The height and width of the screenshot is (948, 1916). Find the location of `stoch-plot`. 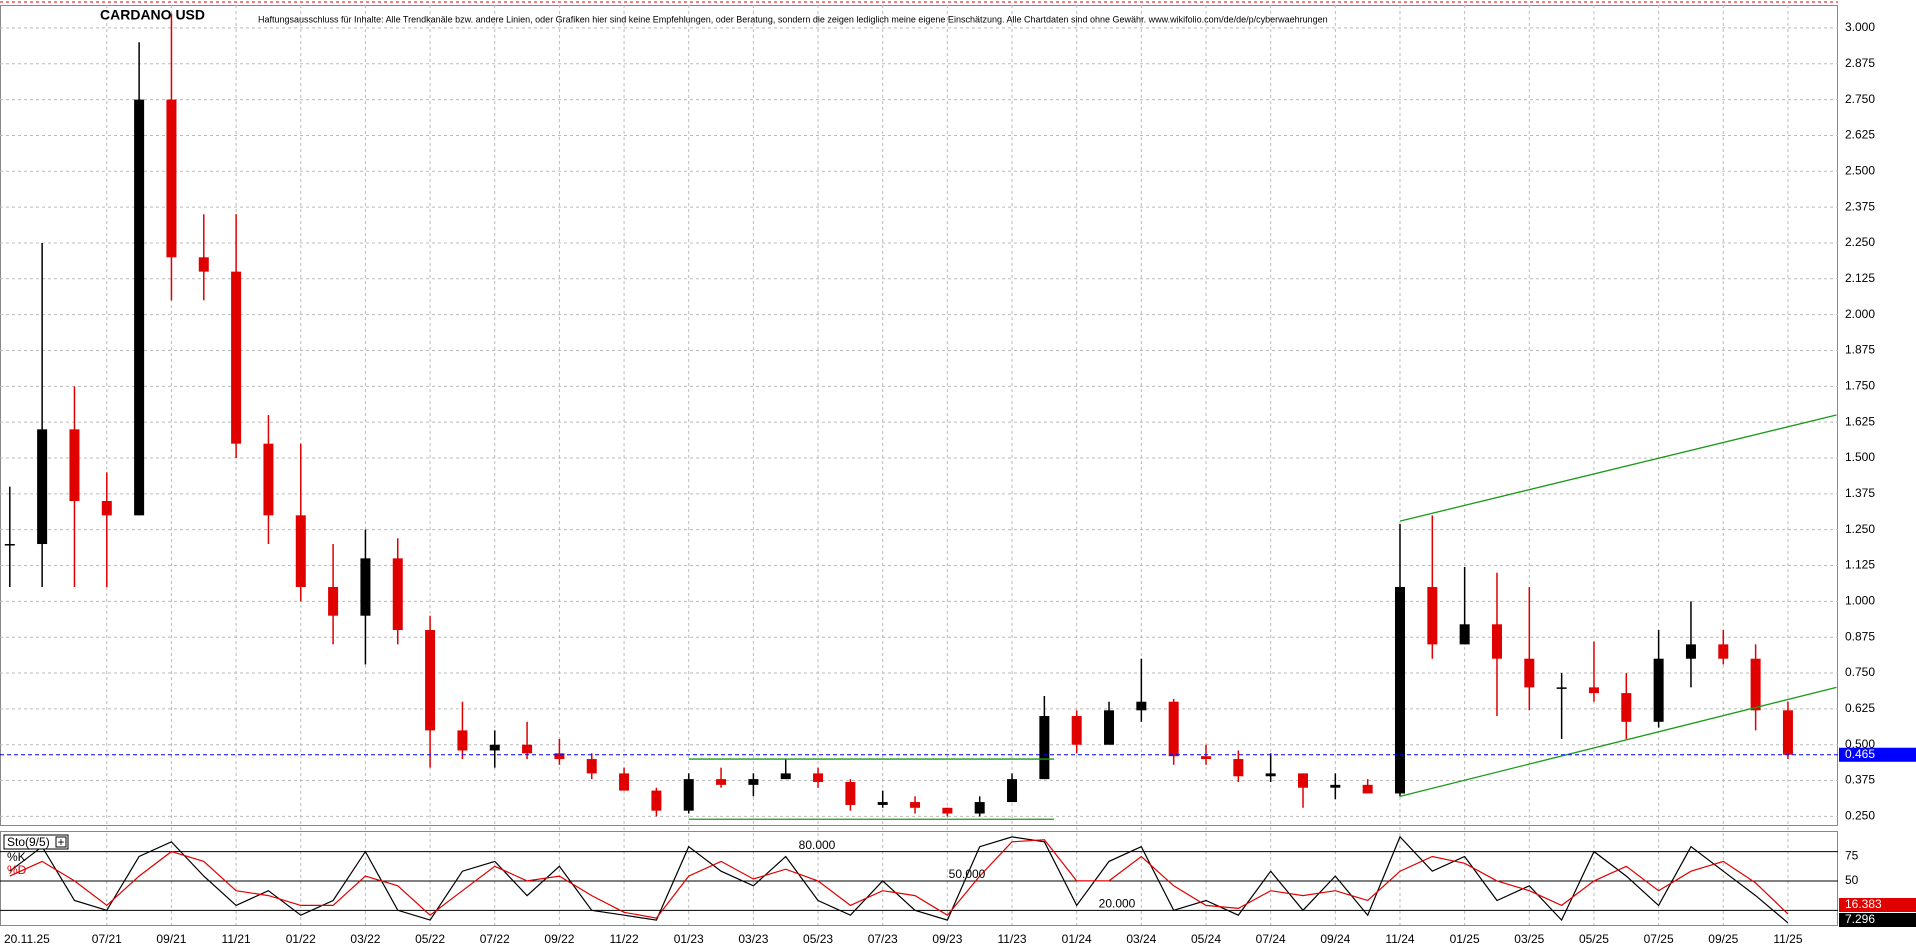

stoch-plot is located at coordinates (899, 879).